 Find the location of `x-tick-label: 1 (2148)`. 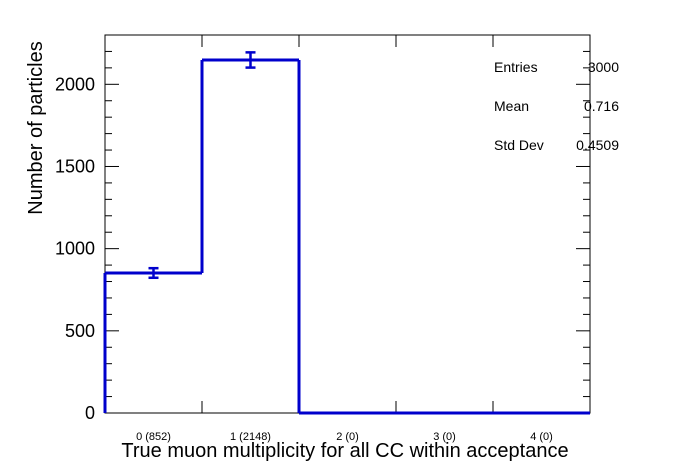

x-tick-label: 1 (2148) is located at coordinates (250, 437).